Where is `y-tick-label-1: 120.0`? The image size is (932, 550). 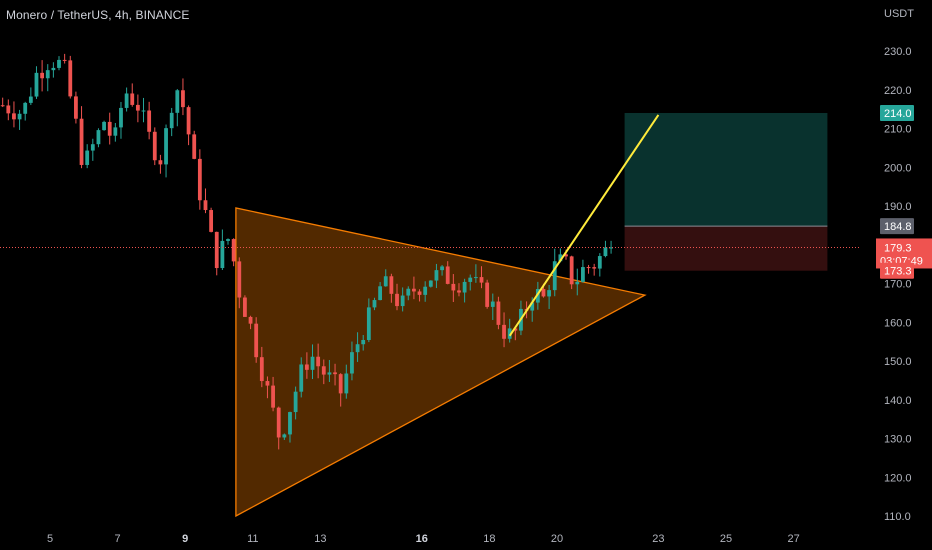
y-tick-label-1: 120.0 is located at coordinates (898, 478).